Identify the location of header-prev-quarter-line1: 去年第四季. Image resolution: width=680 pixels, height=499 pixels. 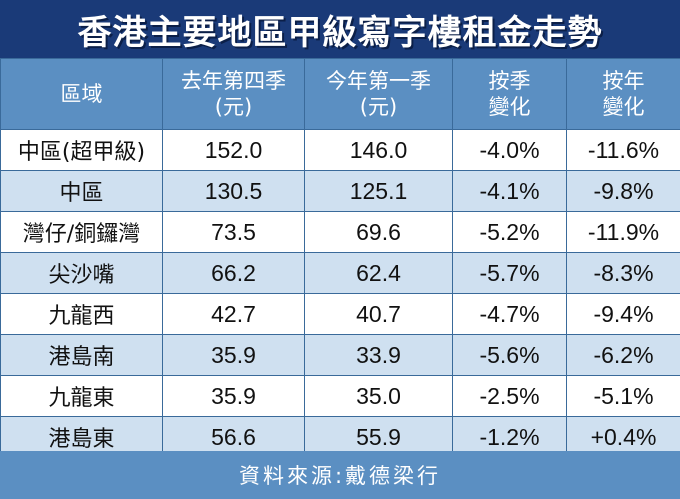
(233, 81).